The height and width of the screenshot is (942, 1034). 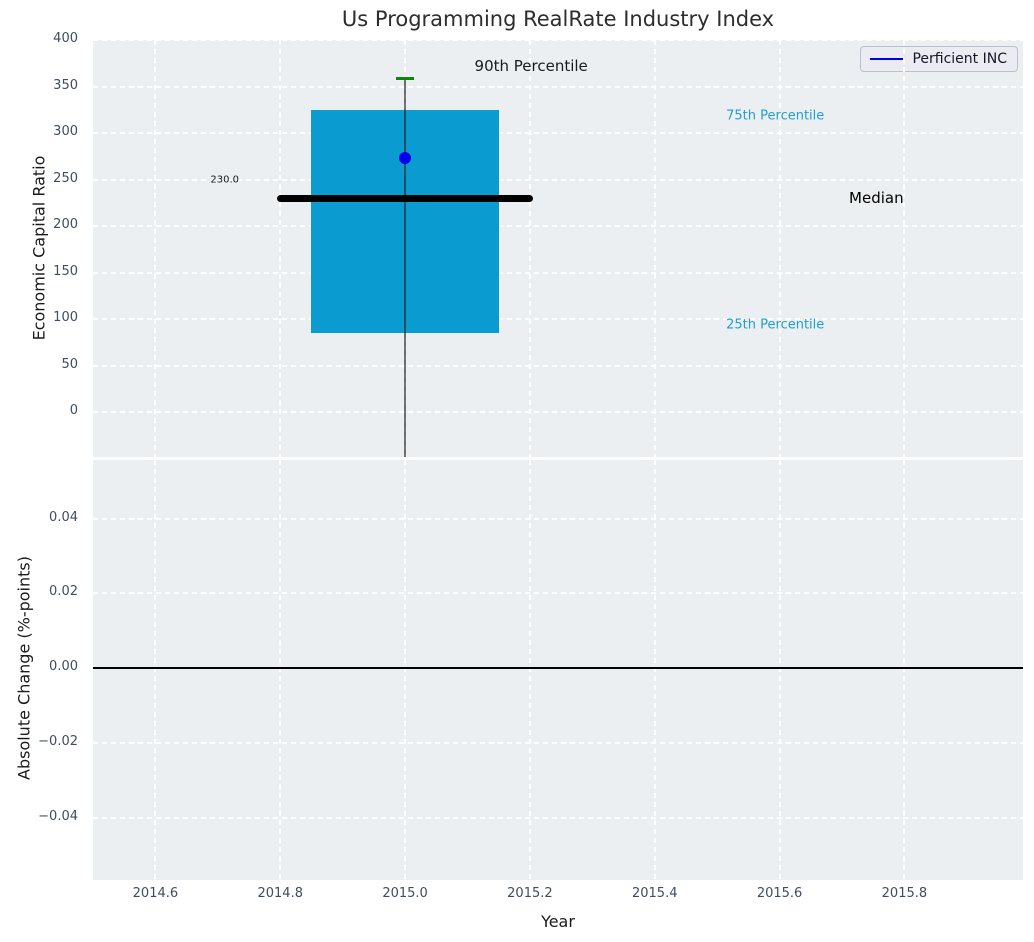 I want to click on annotation-p75-label: 75th Percentile, so click(x=775, y=116).